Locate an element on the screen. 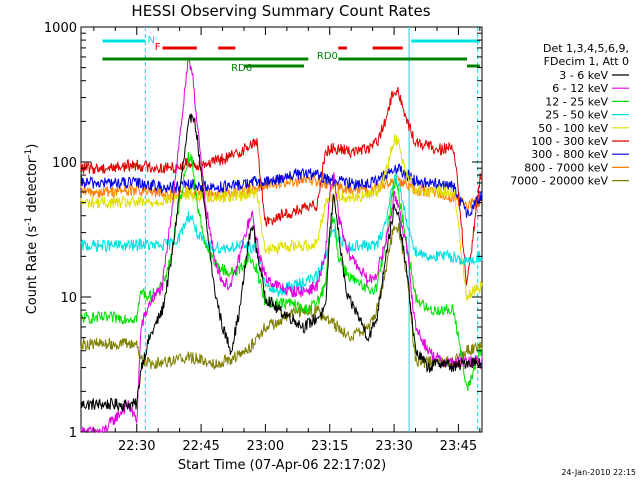 The width and height of the screenshot is (640, 480). legend-label-8: 800 - 7000 keV is located at coordinates (566, 167).